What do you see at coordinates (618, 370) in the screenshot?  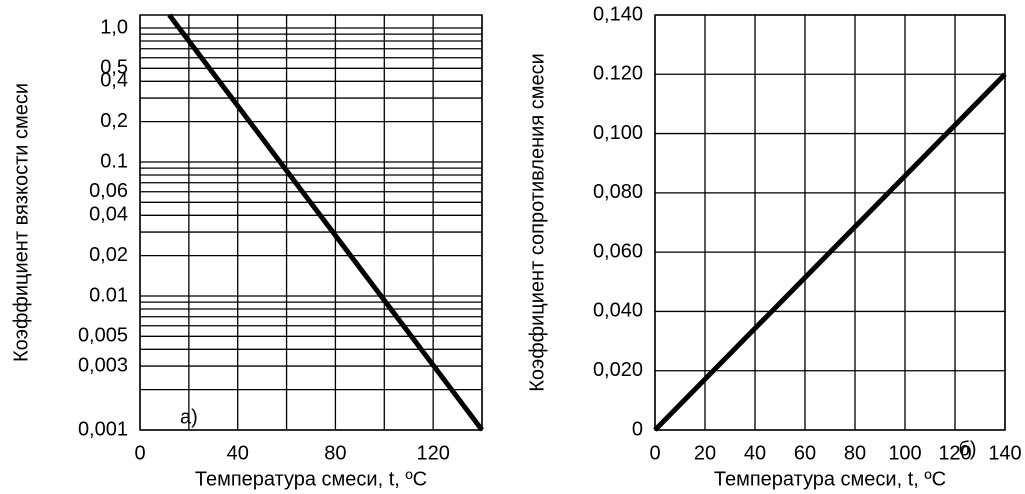 I see `y-tick-label: 0,020` at bounding box center [618, 370].